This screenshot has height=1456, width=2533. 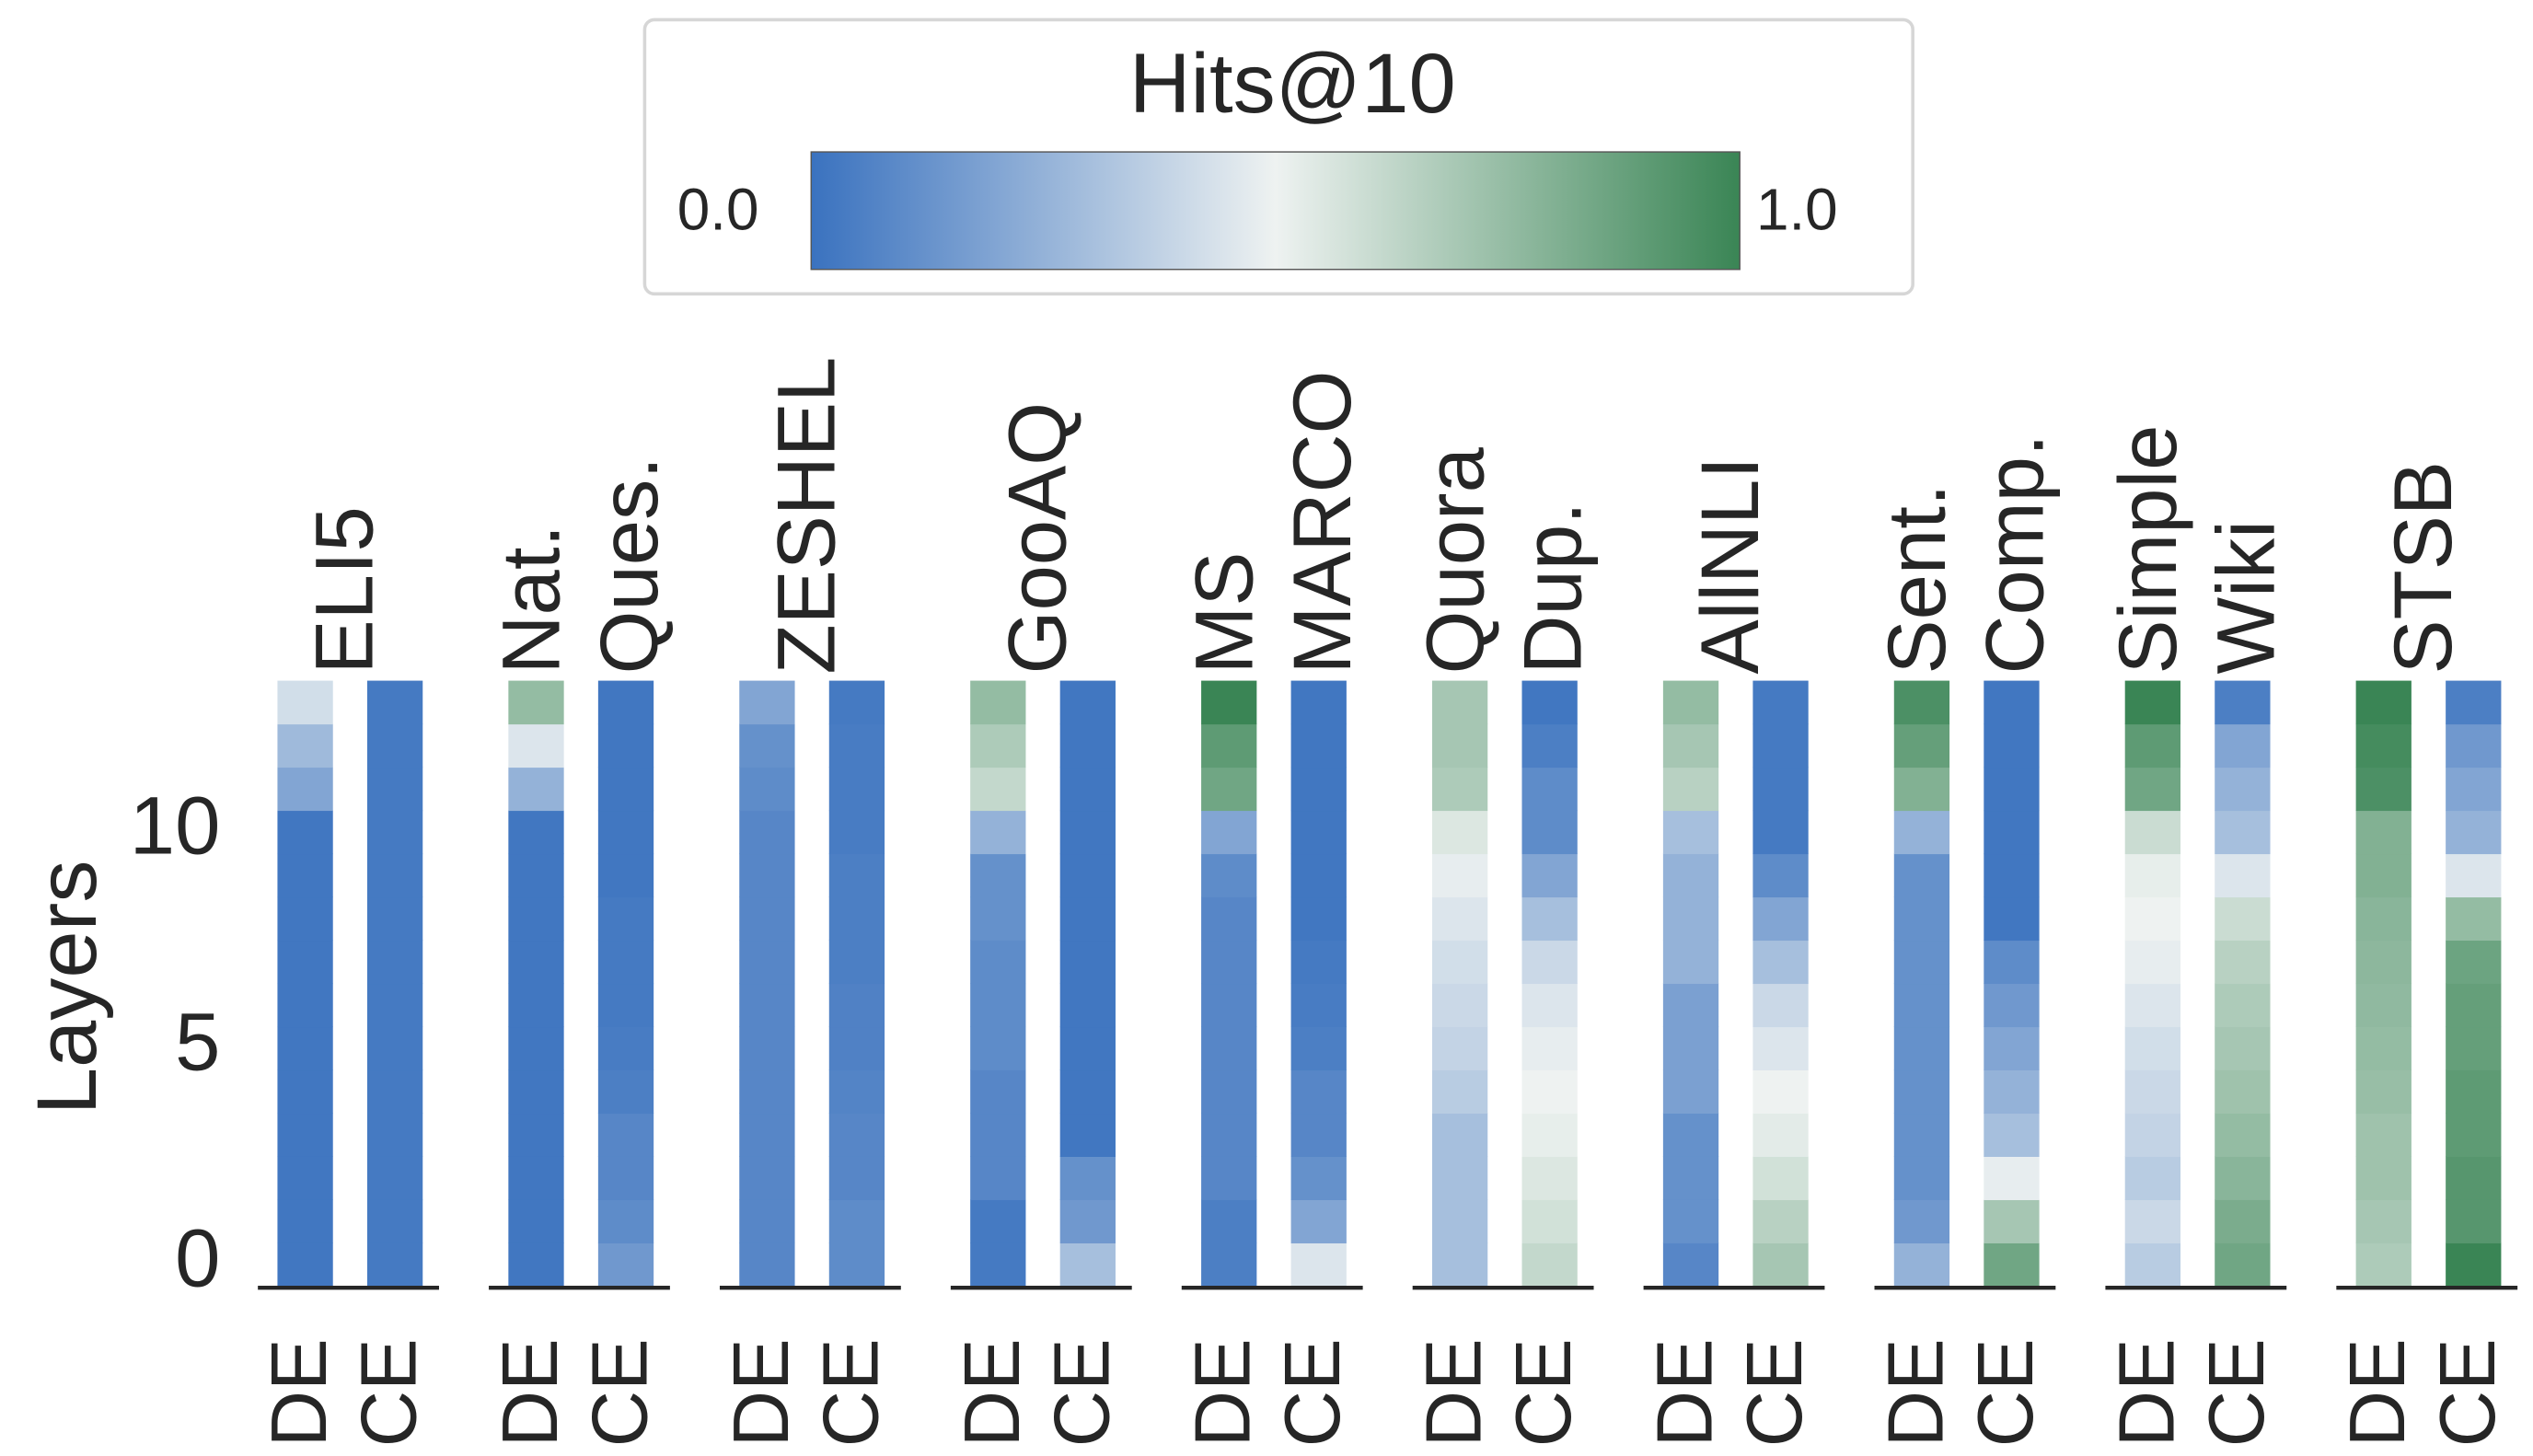 What do you see at coordinates (1730, 565) in the screenshot?
I see `group-label: AllNLI` at bounding box center [1730, 565].